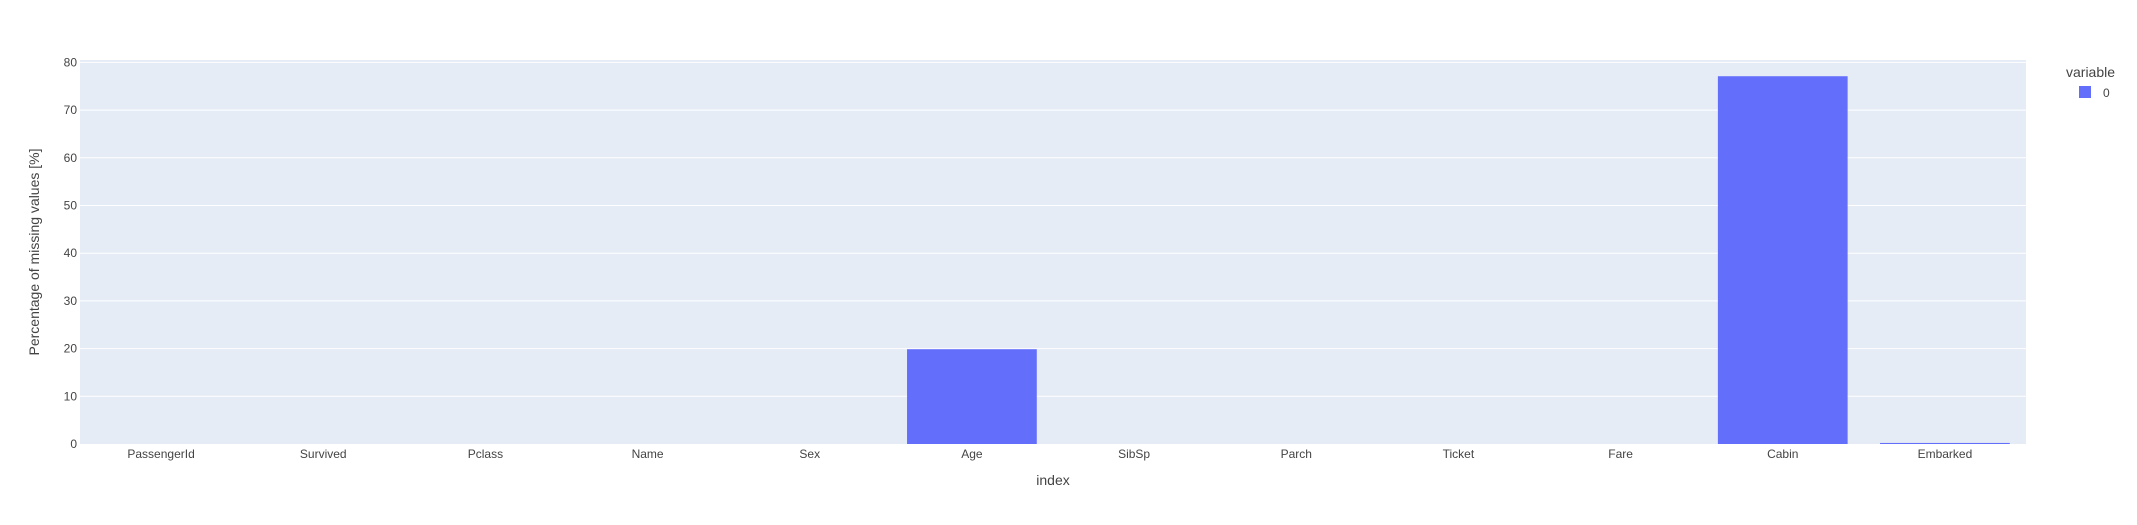 Image resolution: width=2137 pixels, height=525 pixels. I want to click on x-tick-label-sibsp: SibSp, so click(1134, 454).